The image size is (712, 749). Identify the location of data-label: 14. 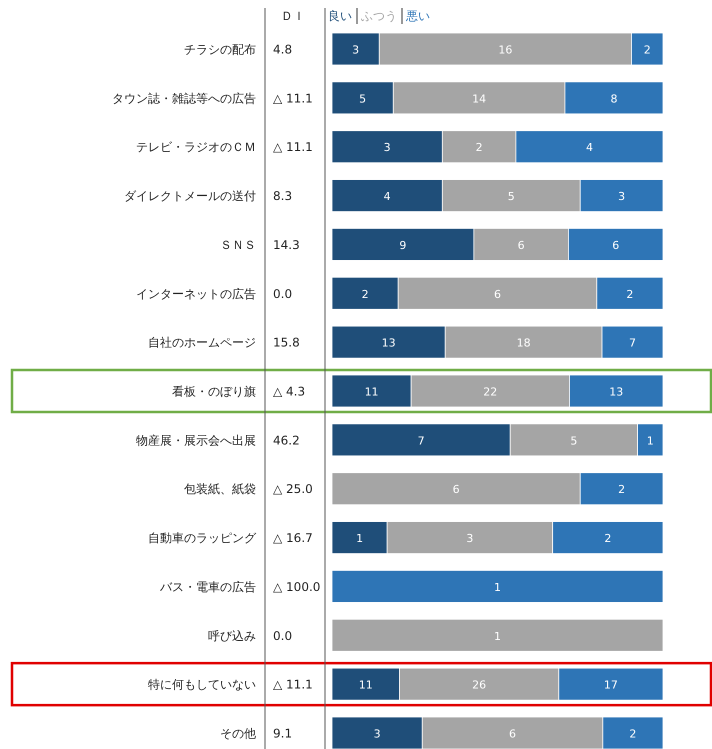
(479, 99).